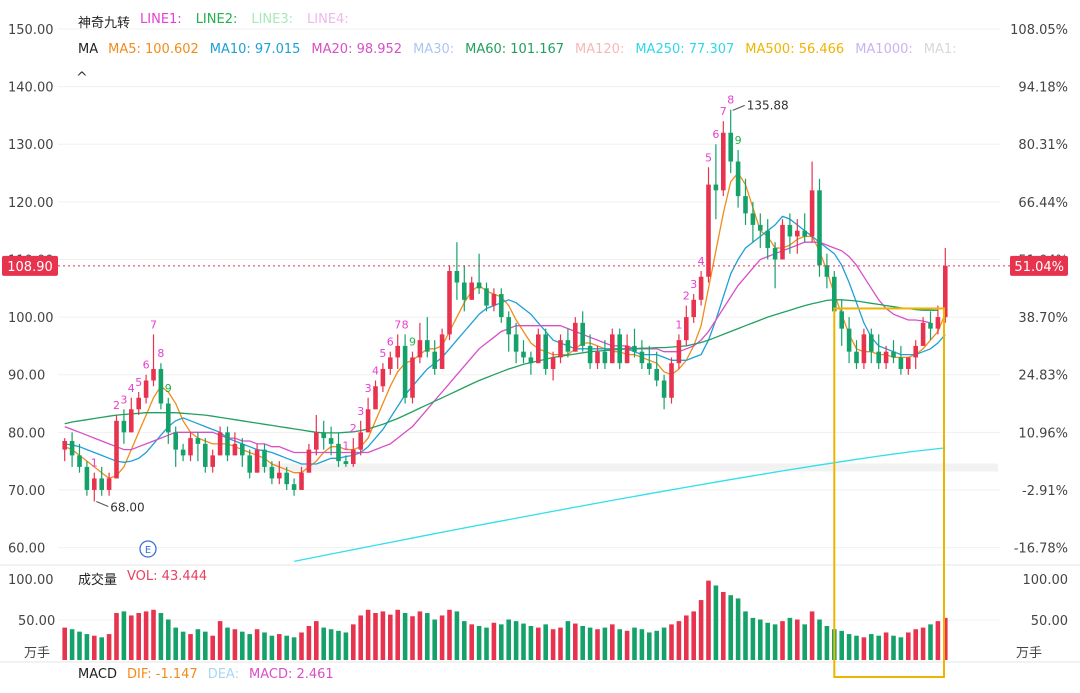 This screenshot has height=693, width=1080. Describe the element at coordinates (31, 580) in the screenshot. I see `volume-tick-label: 100.00` at that location.